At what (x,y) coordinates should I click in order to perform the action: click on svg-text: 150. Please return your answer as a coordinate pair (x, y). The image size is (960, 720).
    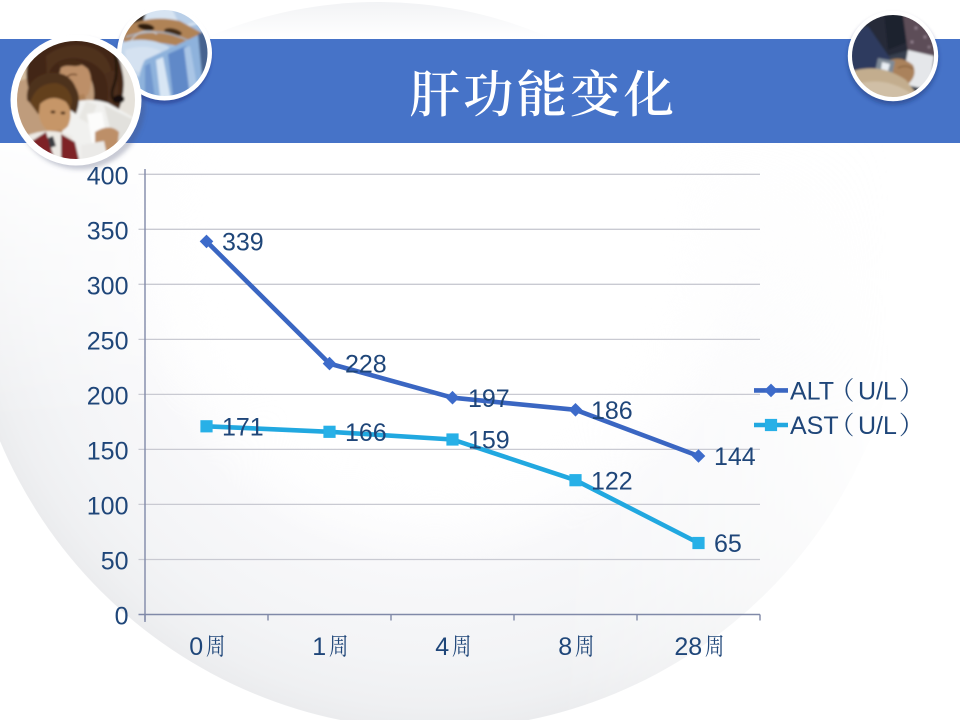
    Looking at the image, I should click on (108, 451).